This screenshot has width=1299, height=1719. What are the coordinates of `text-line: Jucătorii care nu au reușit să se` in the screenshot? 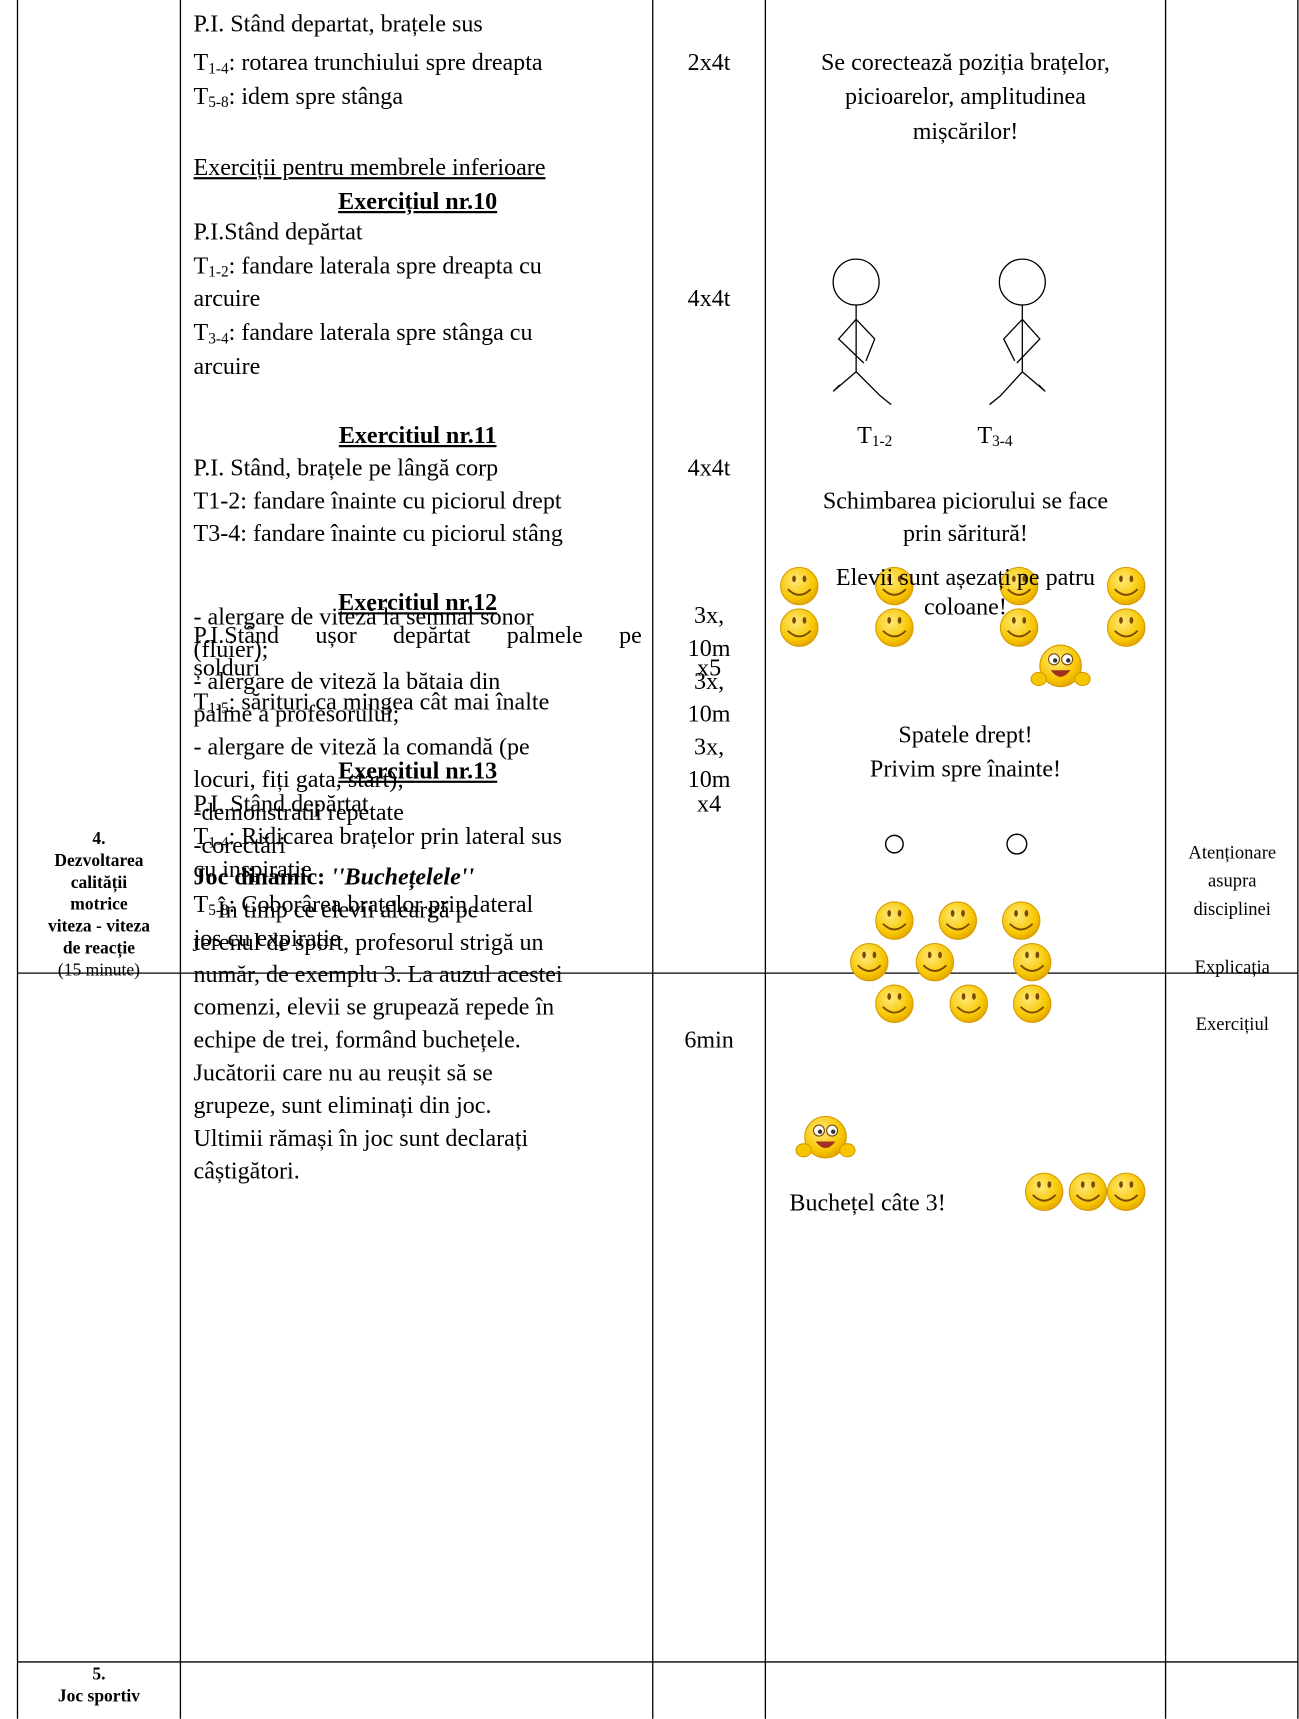 It's located at (343, 1072).